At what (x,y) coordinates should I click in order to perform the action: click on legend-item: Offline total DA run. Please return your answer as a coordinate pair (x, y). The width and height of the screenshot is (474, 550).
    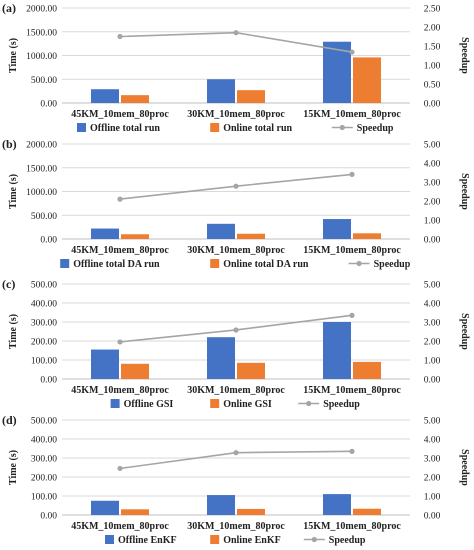
    Looking at the image, I should click on (110, 264).